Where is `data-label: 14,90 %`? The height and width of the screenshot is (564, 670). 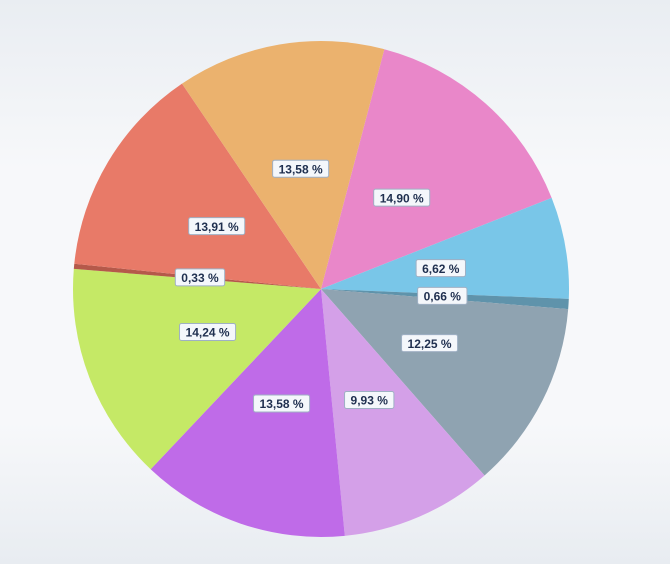
data-label: 14,90 % is located at coordinates (402, 197).